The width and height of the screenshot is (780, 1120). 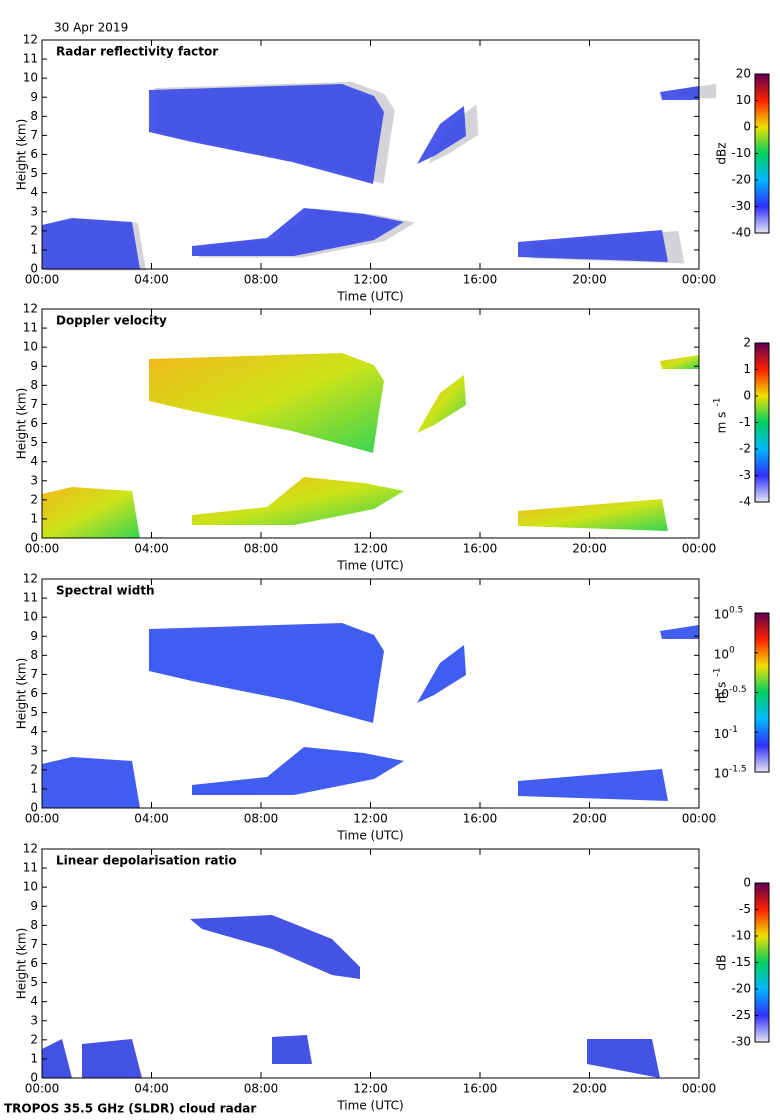 I want to click on colorbar-tick-label: -25, so click(x=741, y=1015).